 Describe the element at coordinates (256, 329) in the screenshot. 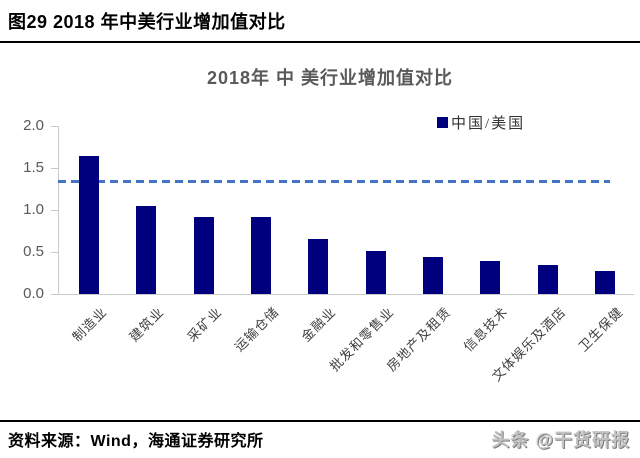

I see `x-category-label: 运输仓储` at that location.